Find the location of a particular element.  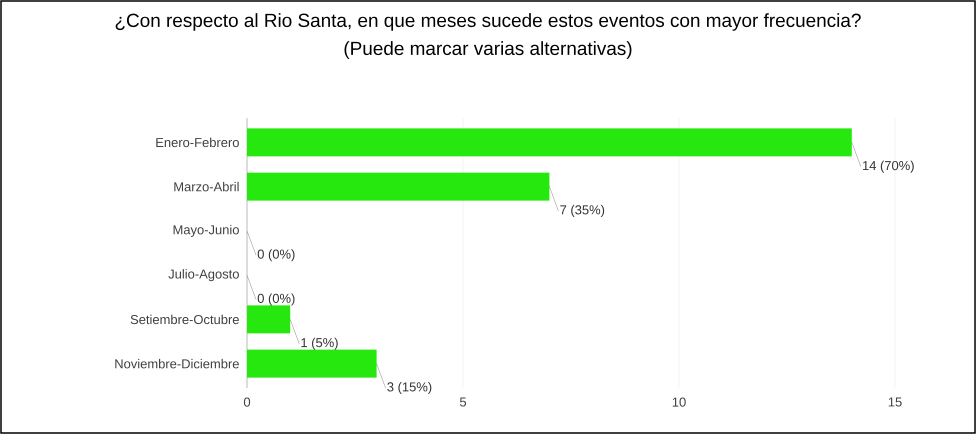

x-tick-label: 0 is located at coordinates (247, 402).